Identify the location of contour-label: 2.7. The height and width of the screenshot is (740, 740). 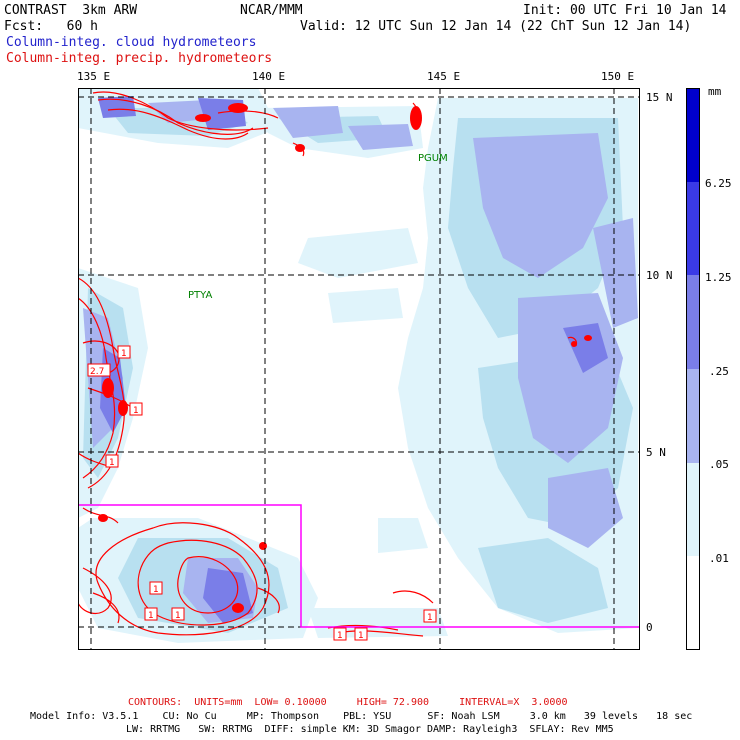
(97, 372).